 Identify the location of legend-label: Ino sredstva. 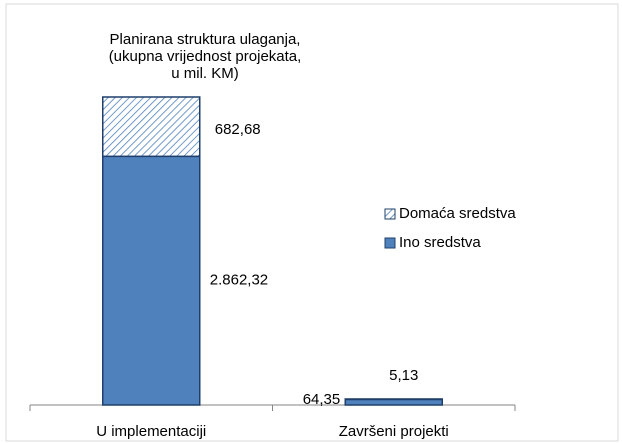
(440, 242).